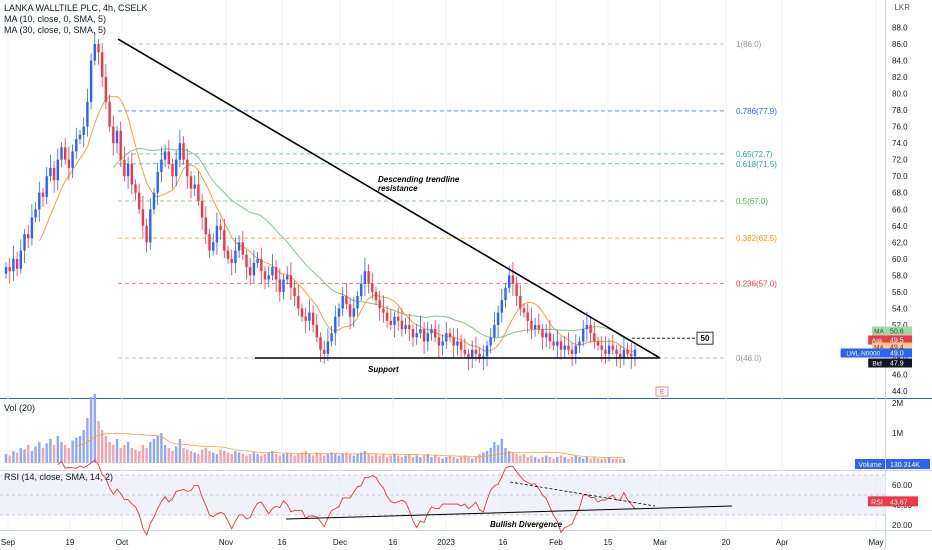 The width and height of the screenshot is (932, 550). What do you see at coordinates (122, 542) in the screenshot?
I see `time-tick-label: Oct` at bounding box center [122, 542].